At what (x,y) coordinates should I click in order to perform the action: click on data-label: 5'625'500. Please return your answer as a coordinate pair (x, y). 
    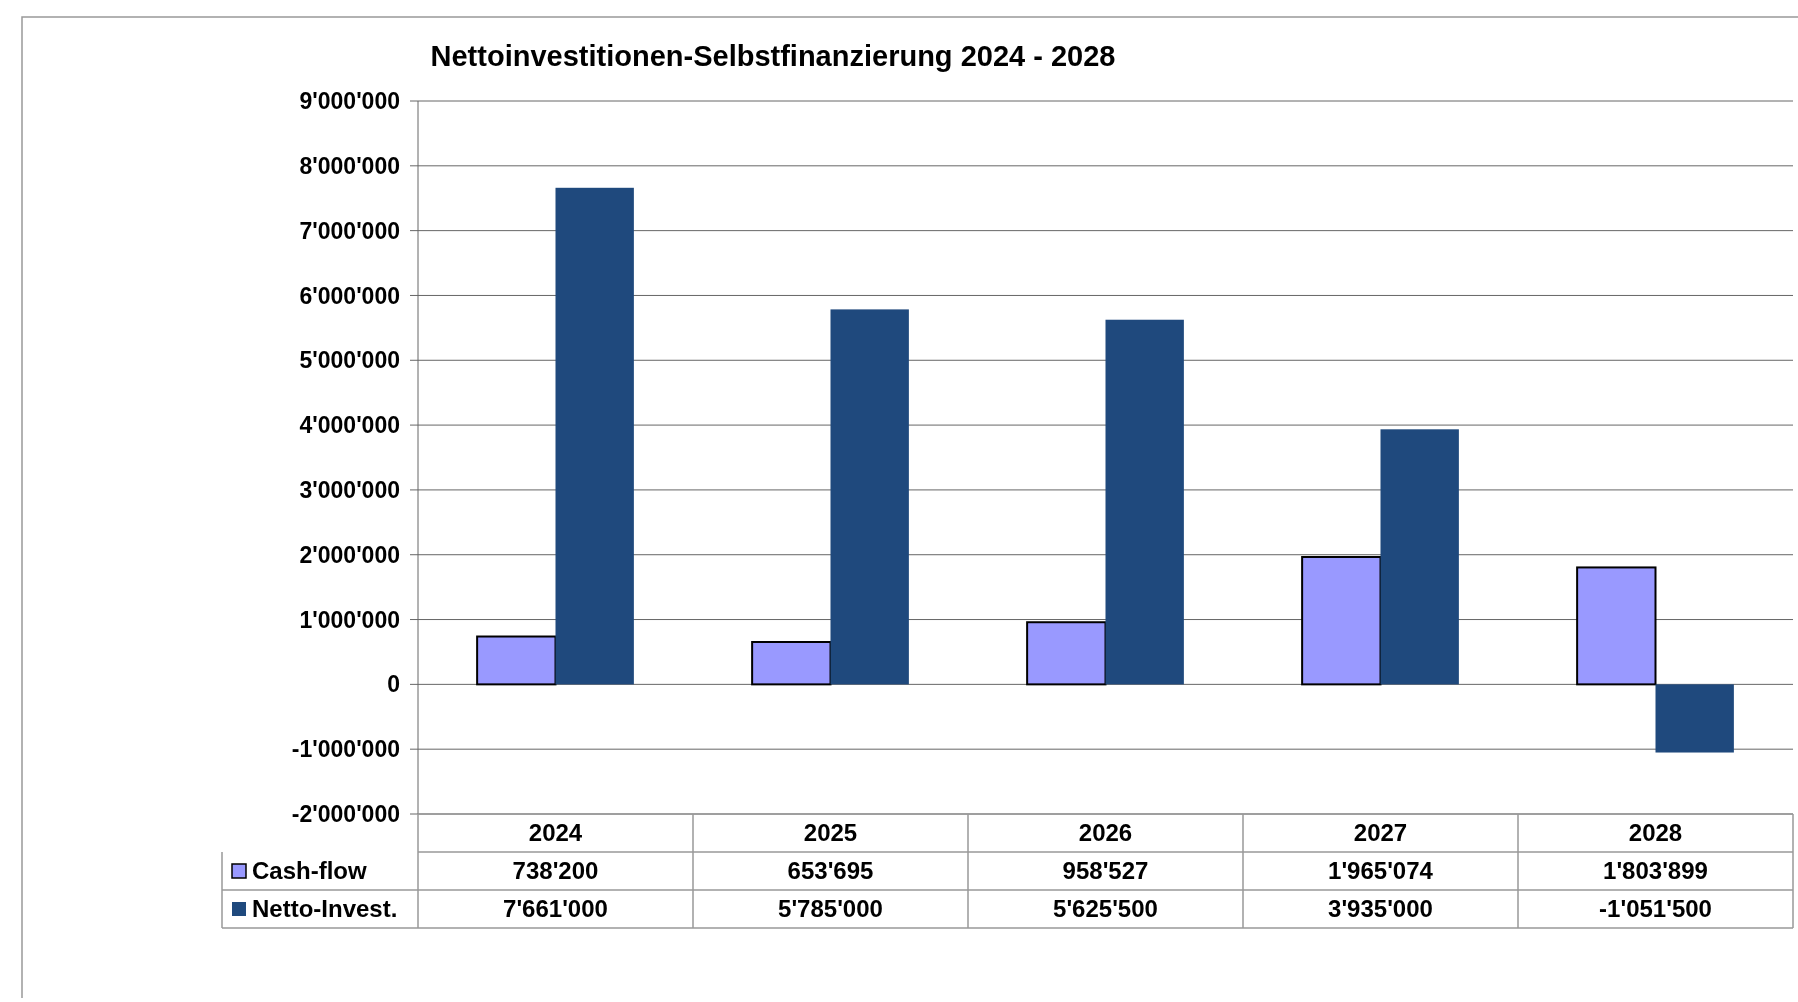
    Looking at the image, I should click on (1105, 909).